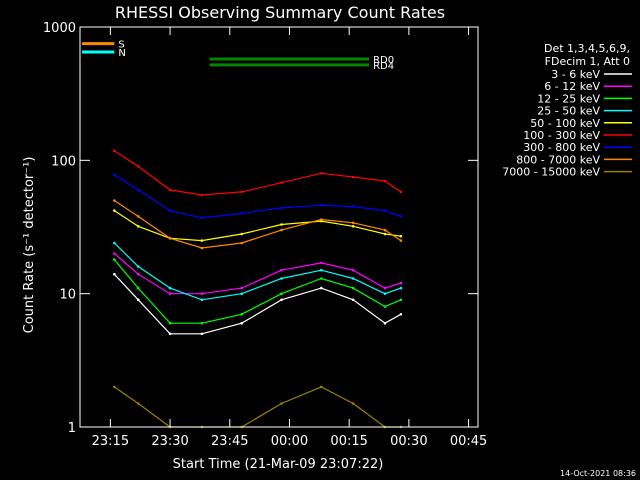 The height and width of the screenshot is (480, 640). What do you see at coordinates (348, 441) in the screenshot?
I see `x-tick-label-4: 00:15` at bounding box center [348, 441].